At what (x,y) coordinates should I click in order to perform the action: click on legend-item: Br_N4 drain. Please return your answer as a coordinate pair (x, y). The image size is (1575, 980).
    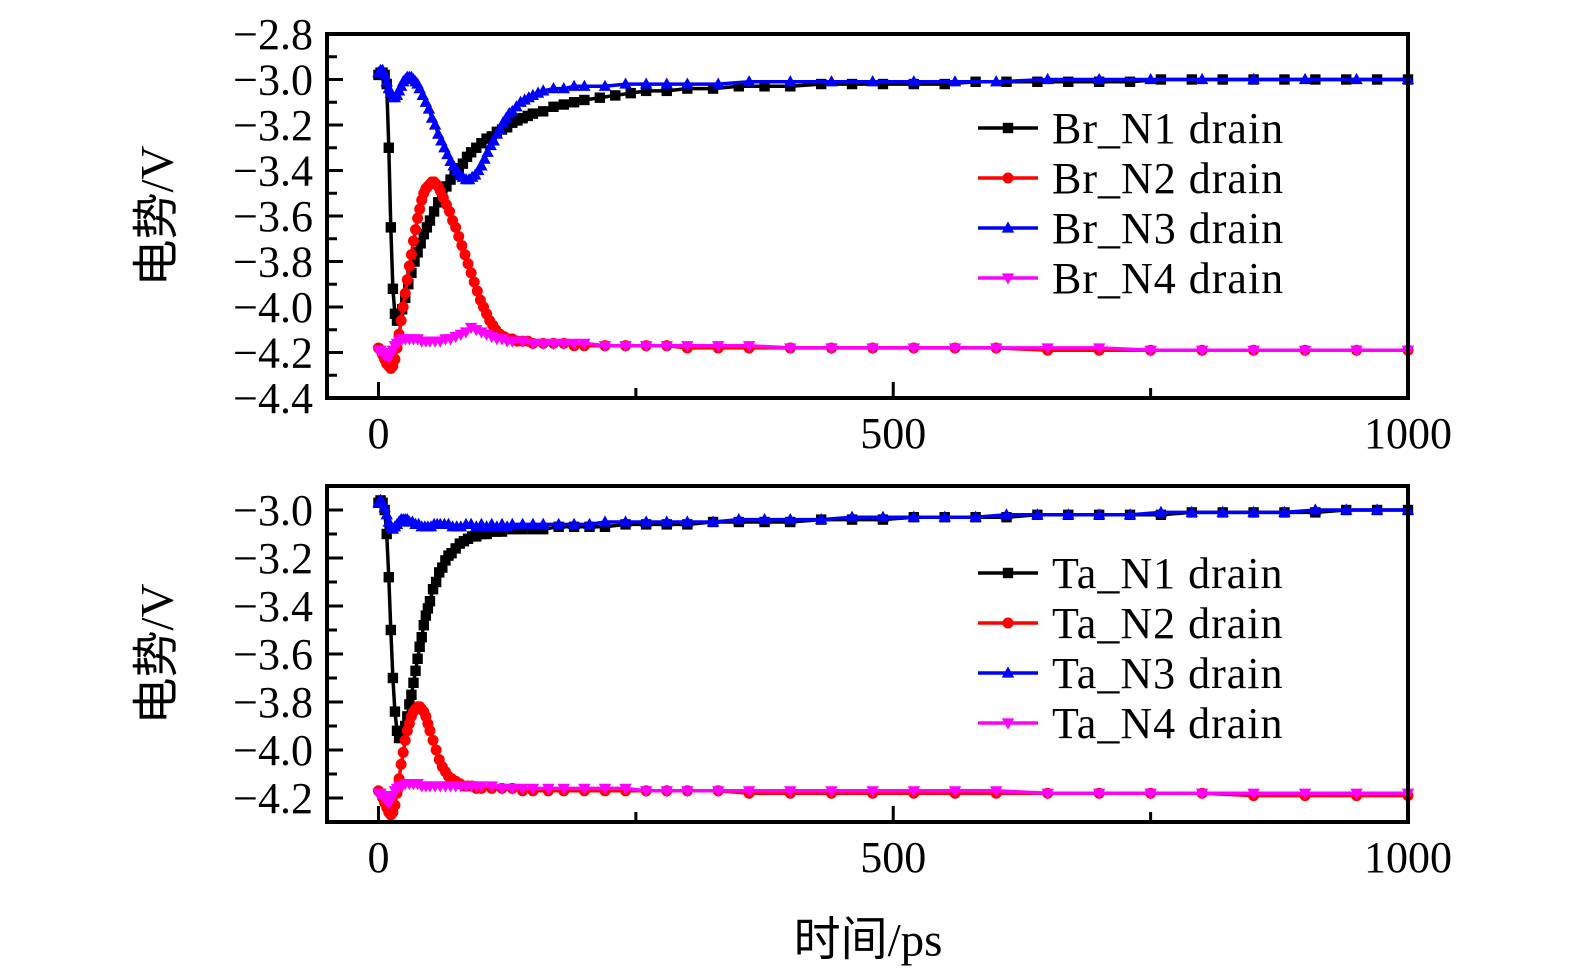
    Looking at the image, I should click on (1131, 278).